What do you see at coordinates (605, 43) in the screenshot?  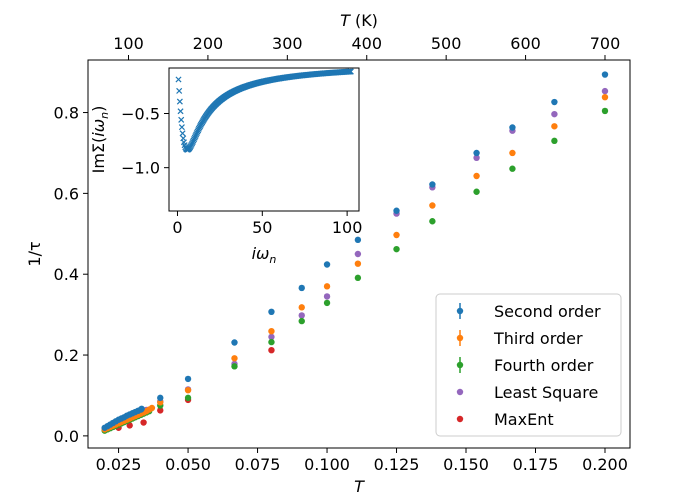 I see `top-x-tick-label: 700` at bounding box center [605, 43].